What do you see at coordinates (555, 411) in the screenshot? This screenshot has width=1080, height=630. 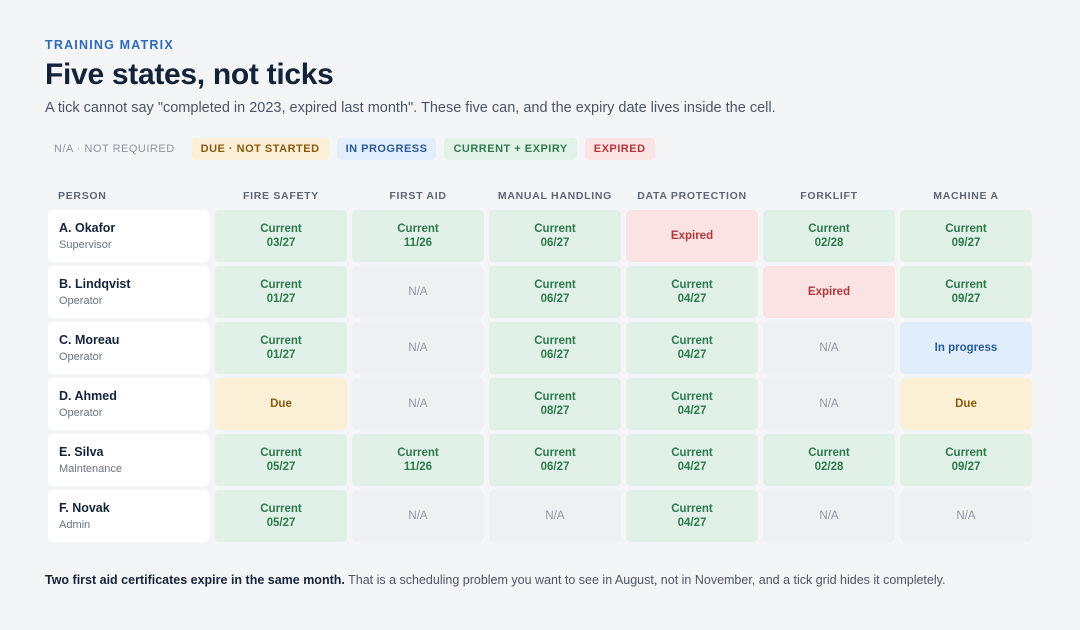 I see `expiry-date: 08/27` at bounding box center [555, 411].